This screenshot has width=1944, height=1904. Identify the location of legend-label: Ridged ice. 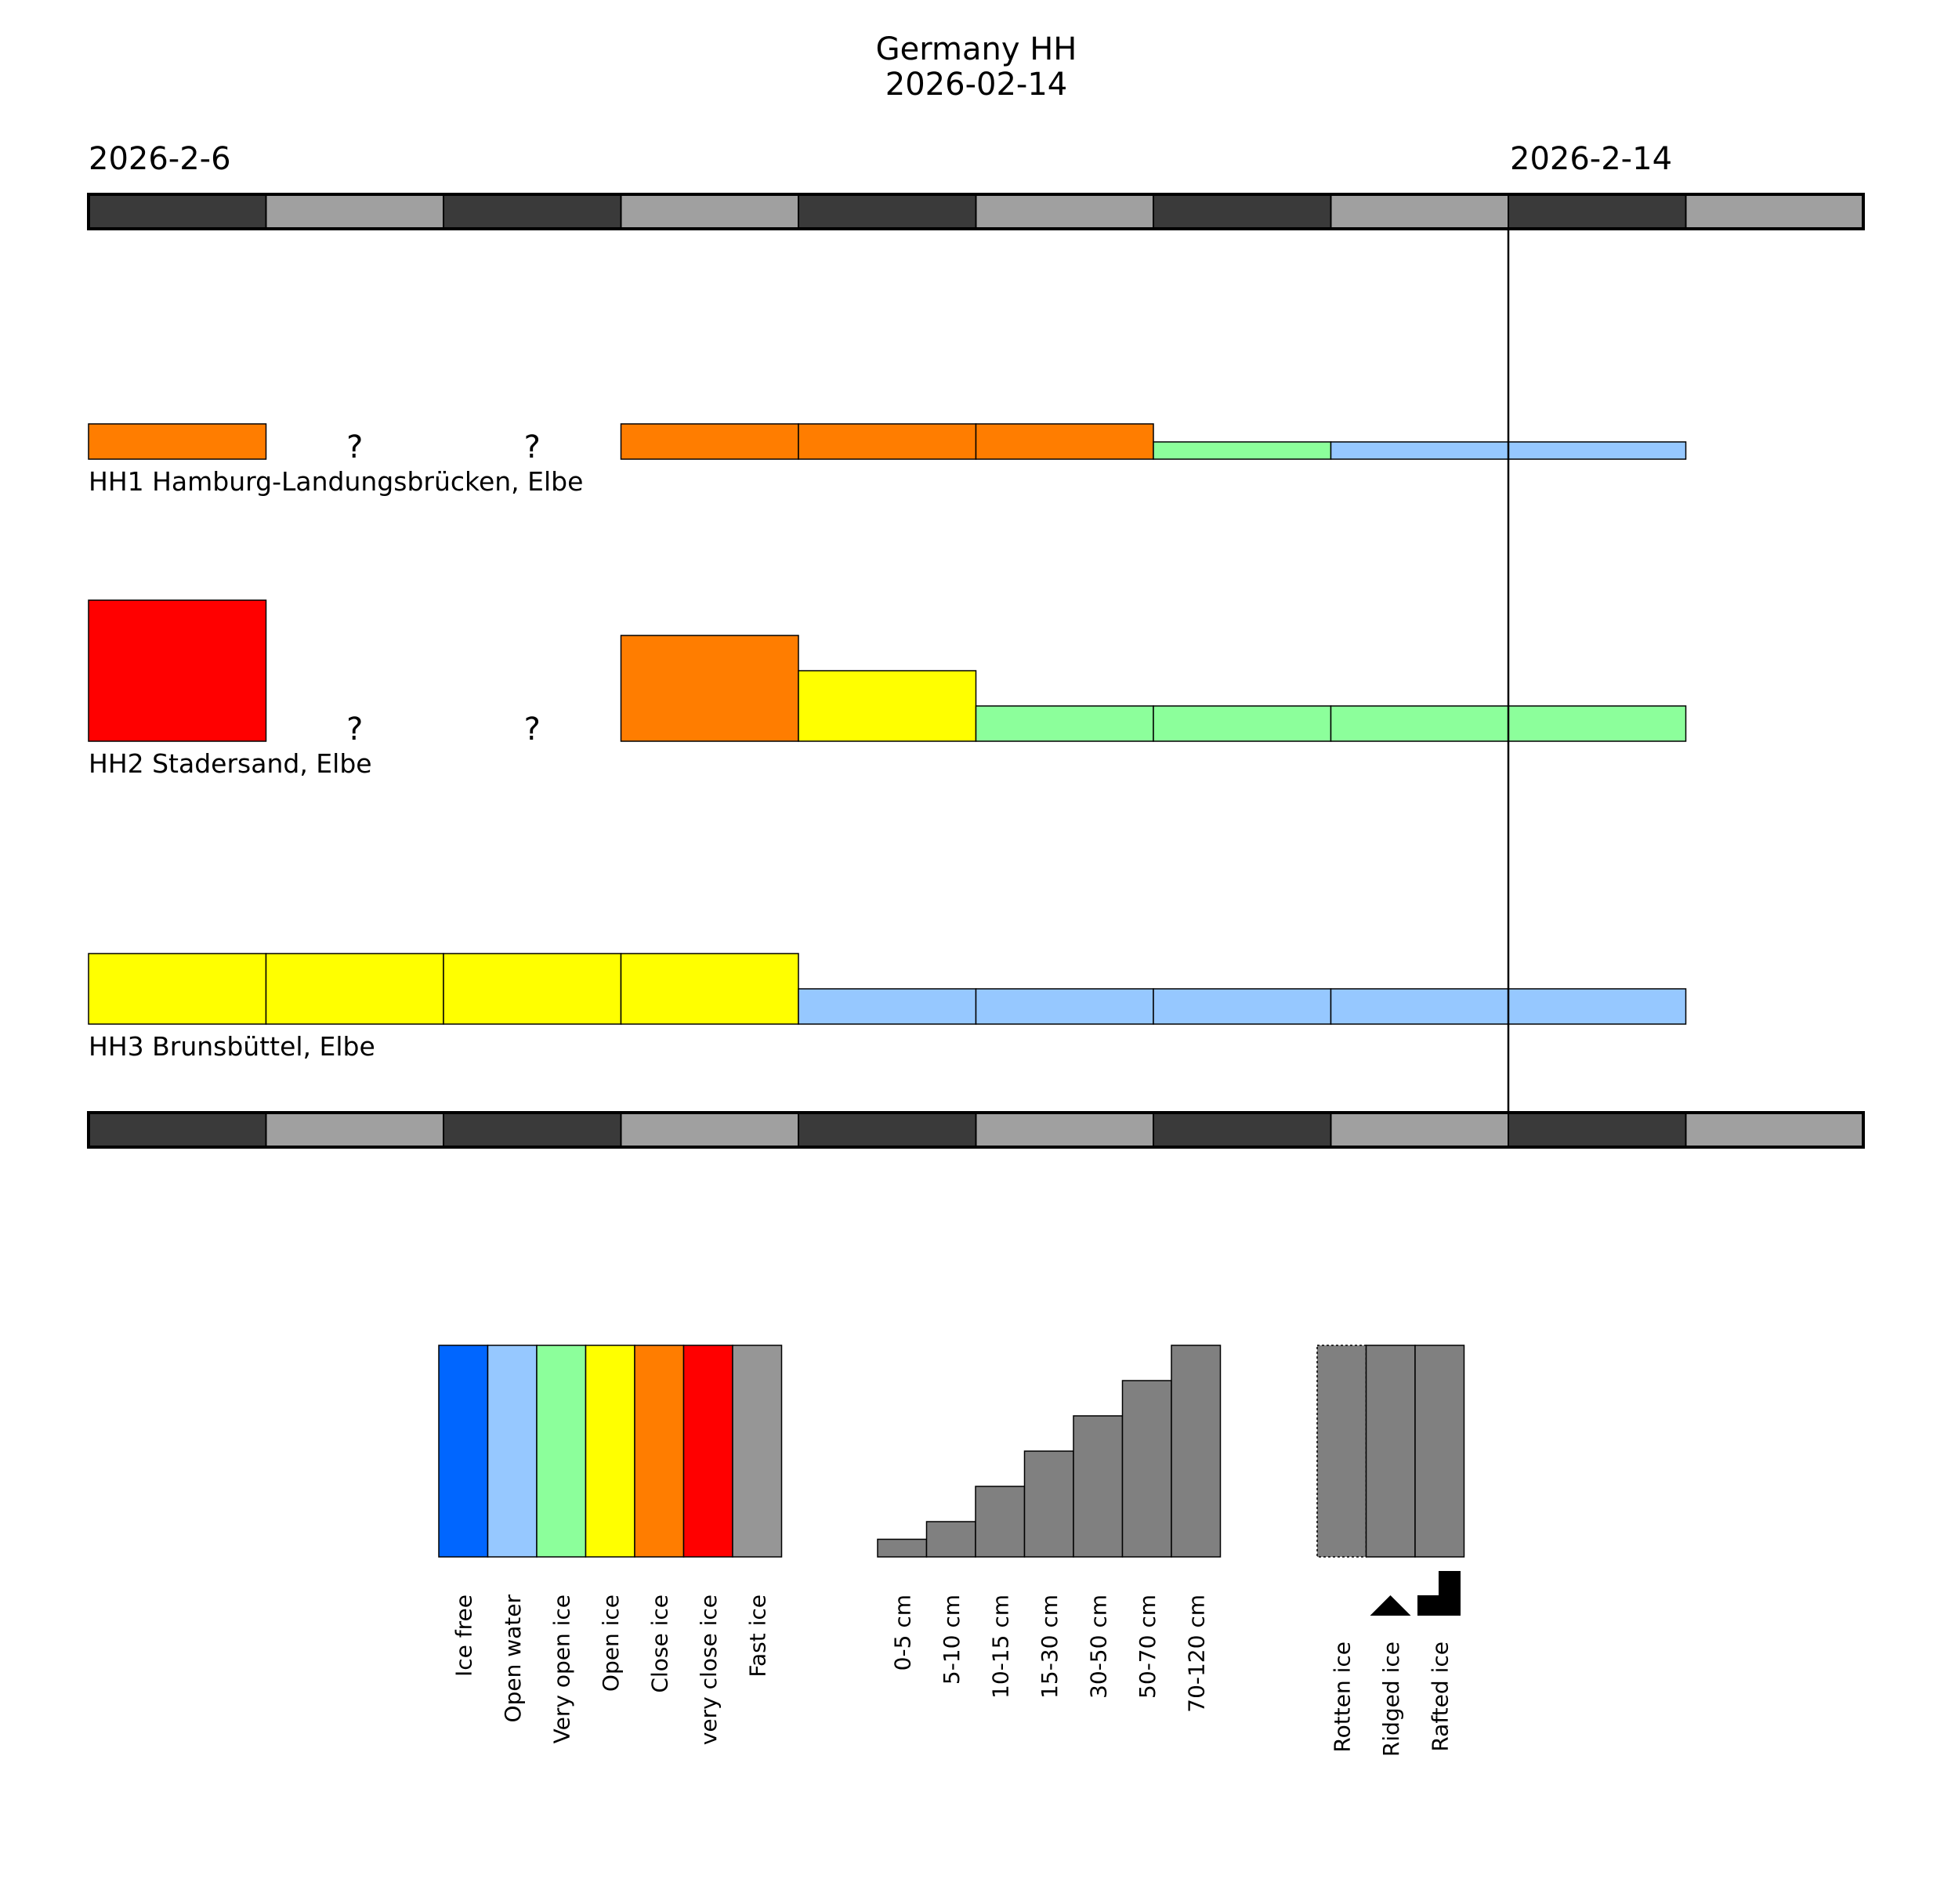
(1391, 1699).